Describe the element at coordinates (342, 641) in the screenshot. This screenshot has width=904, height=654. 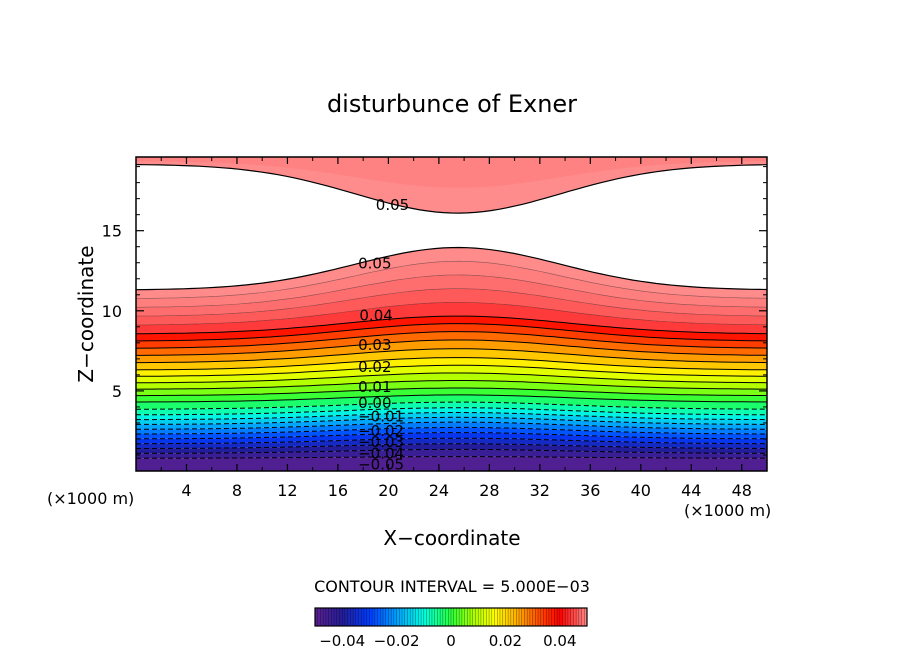
I see `colorbar-tick-label: −0.04` at that location.